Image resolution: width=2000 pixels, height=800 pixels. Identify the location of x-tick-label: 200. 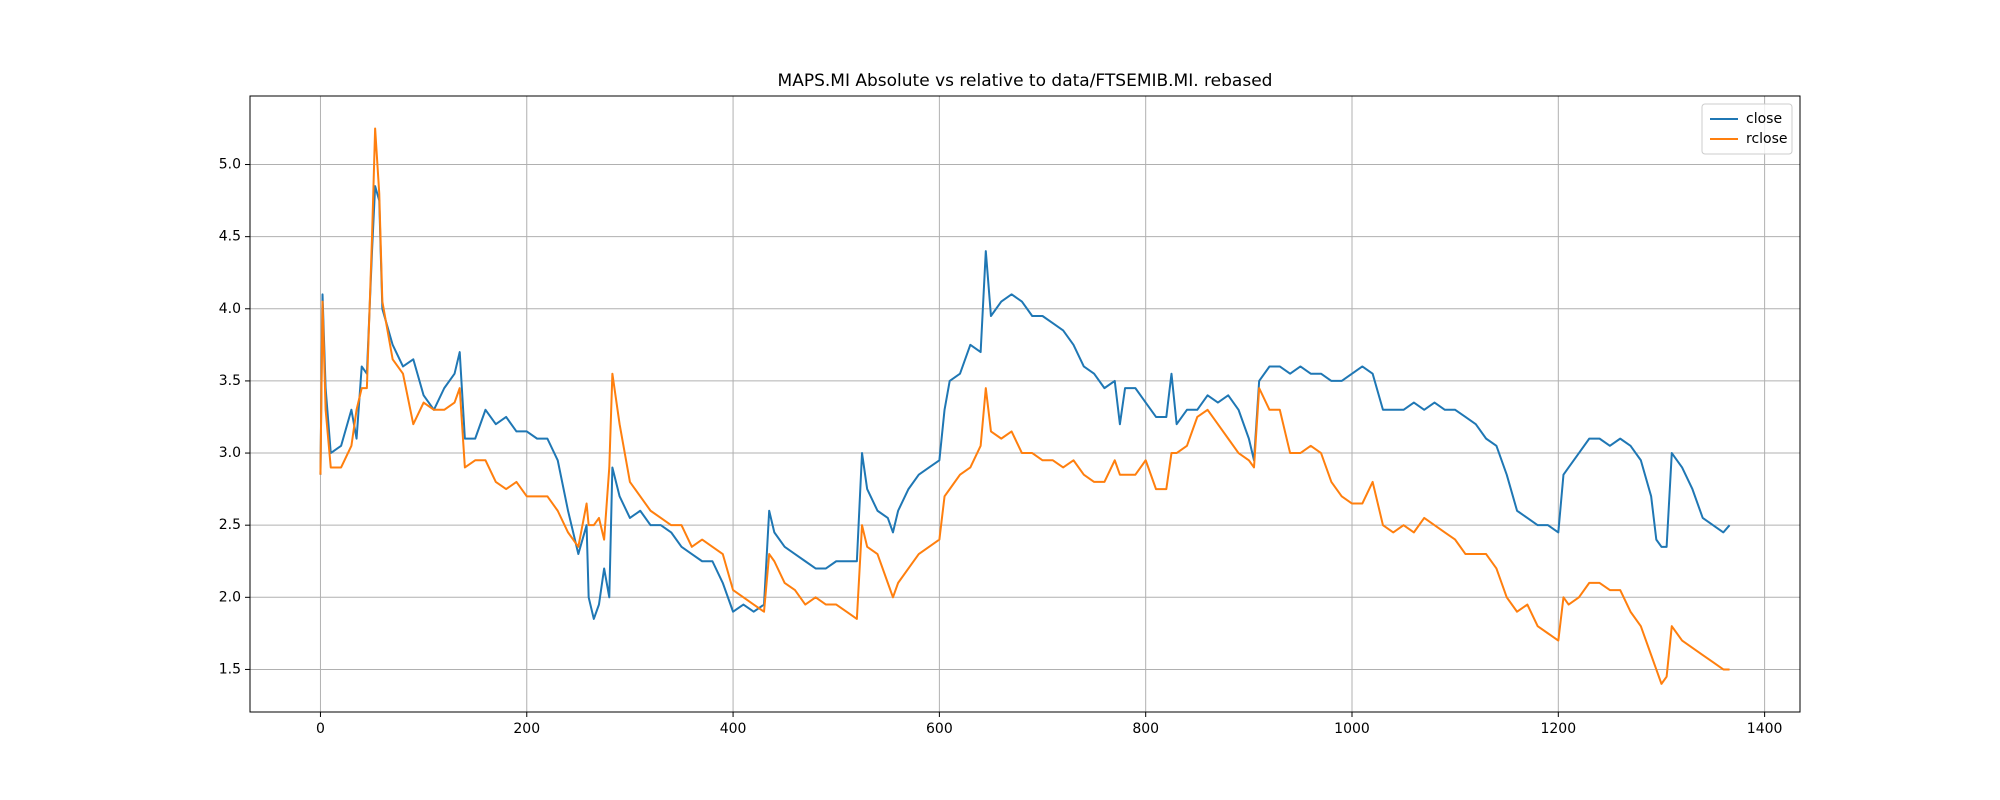
(526, 729).